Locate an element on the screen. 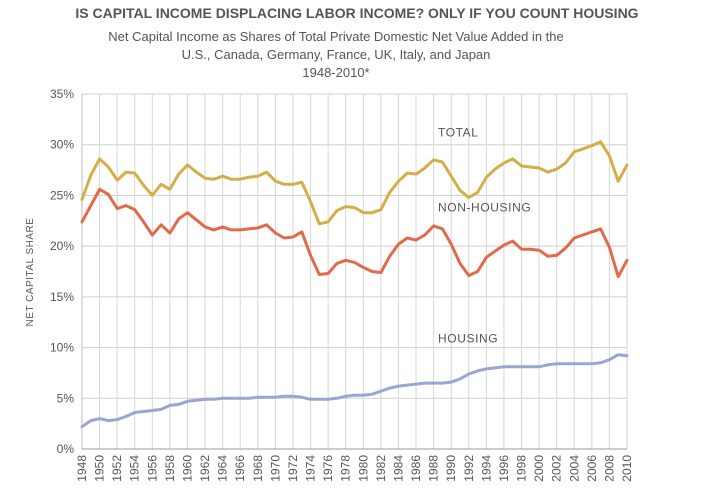  x-tick-label: 2008 is located at coordinates (609, 468).